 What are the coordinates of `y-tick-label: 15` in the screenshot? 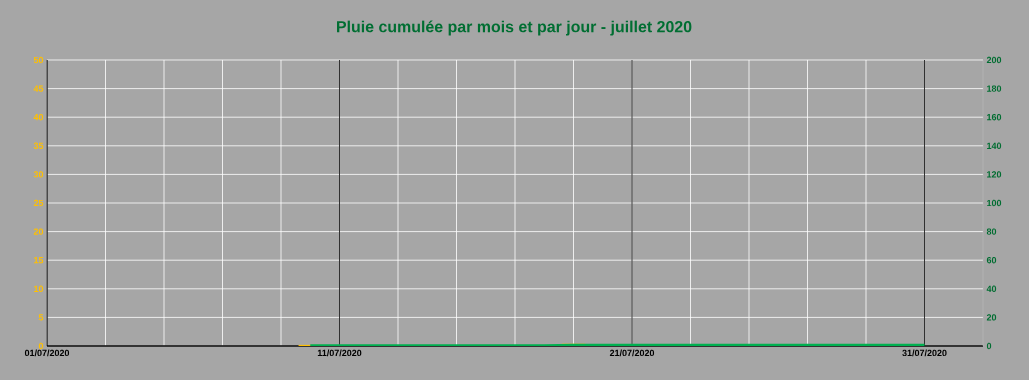 It's located at (39, 260).